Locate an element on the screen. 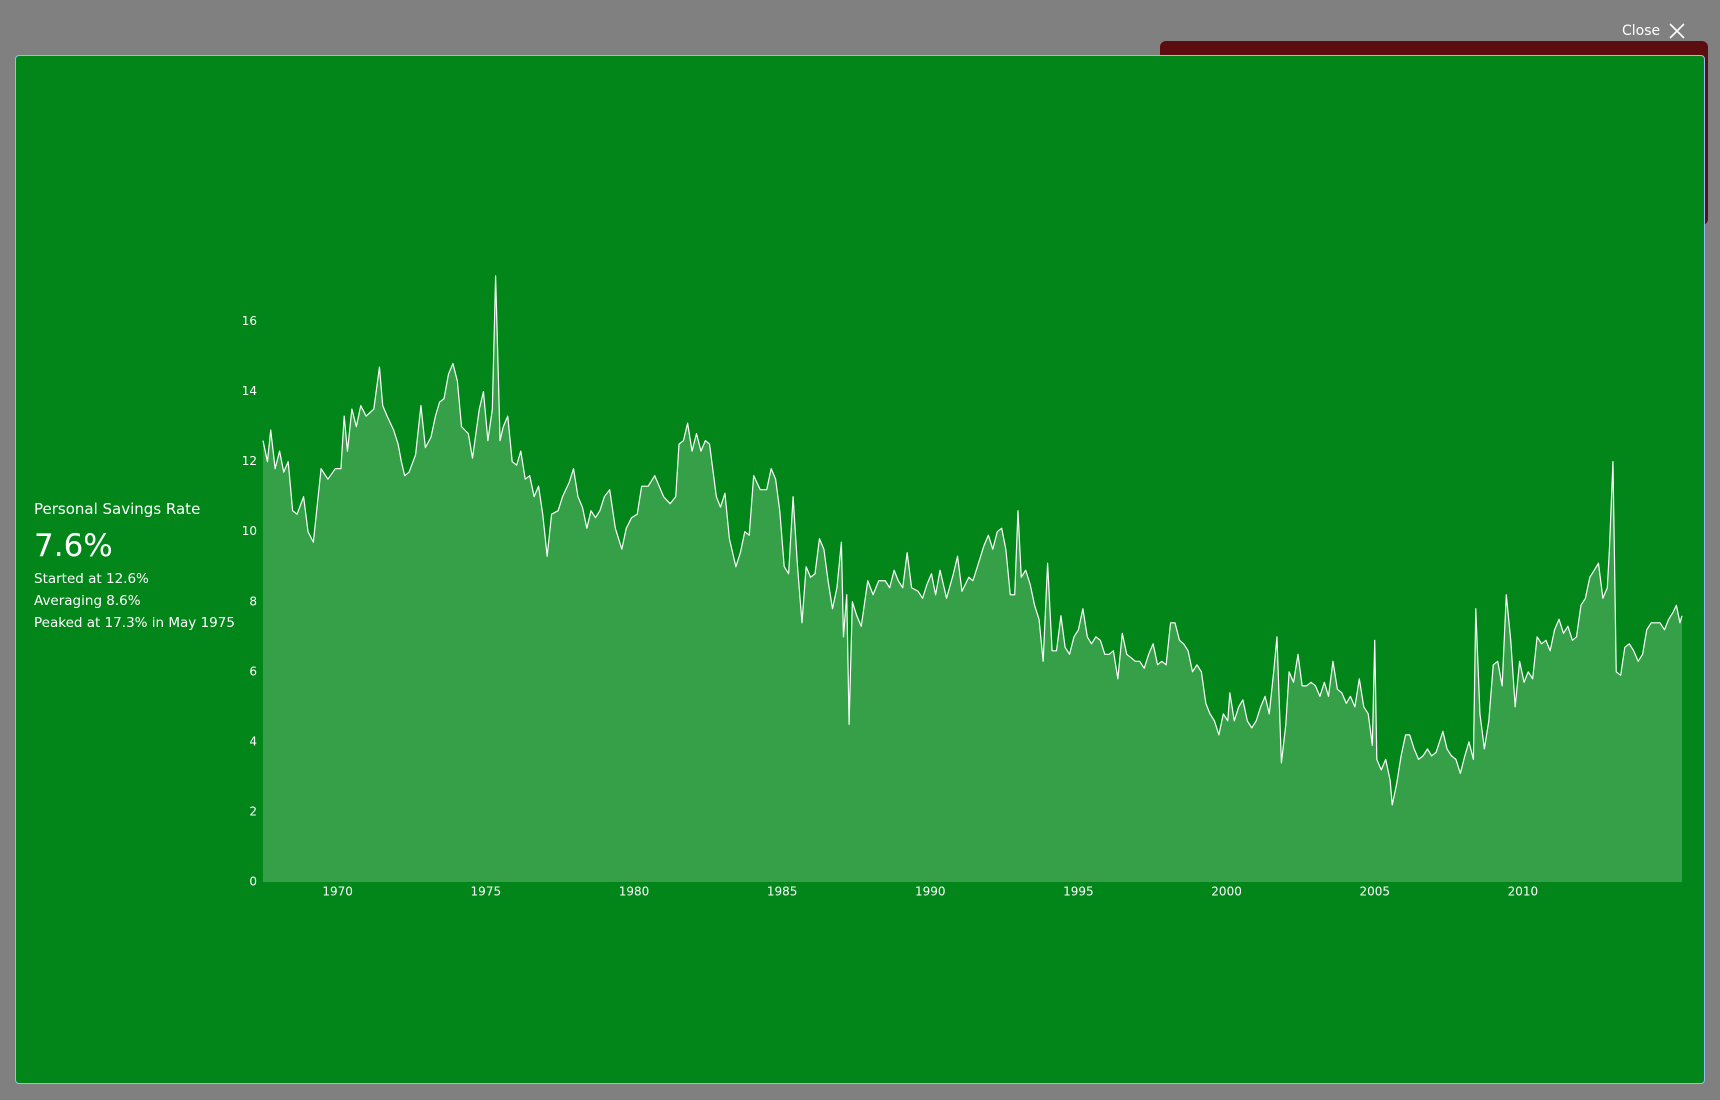  close-button: Close is located at coordinates (1654, 31).